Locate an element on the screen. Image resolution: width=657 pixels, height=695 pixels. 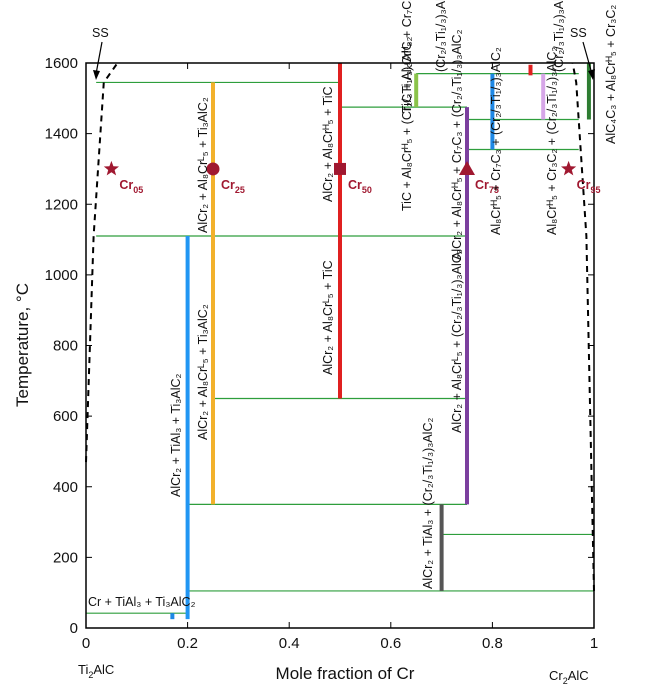
ss-arrow-left is located at coordinates (99, 58).